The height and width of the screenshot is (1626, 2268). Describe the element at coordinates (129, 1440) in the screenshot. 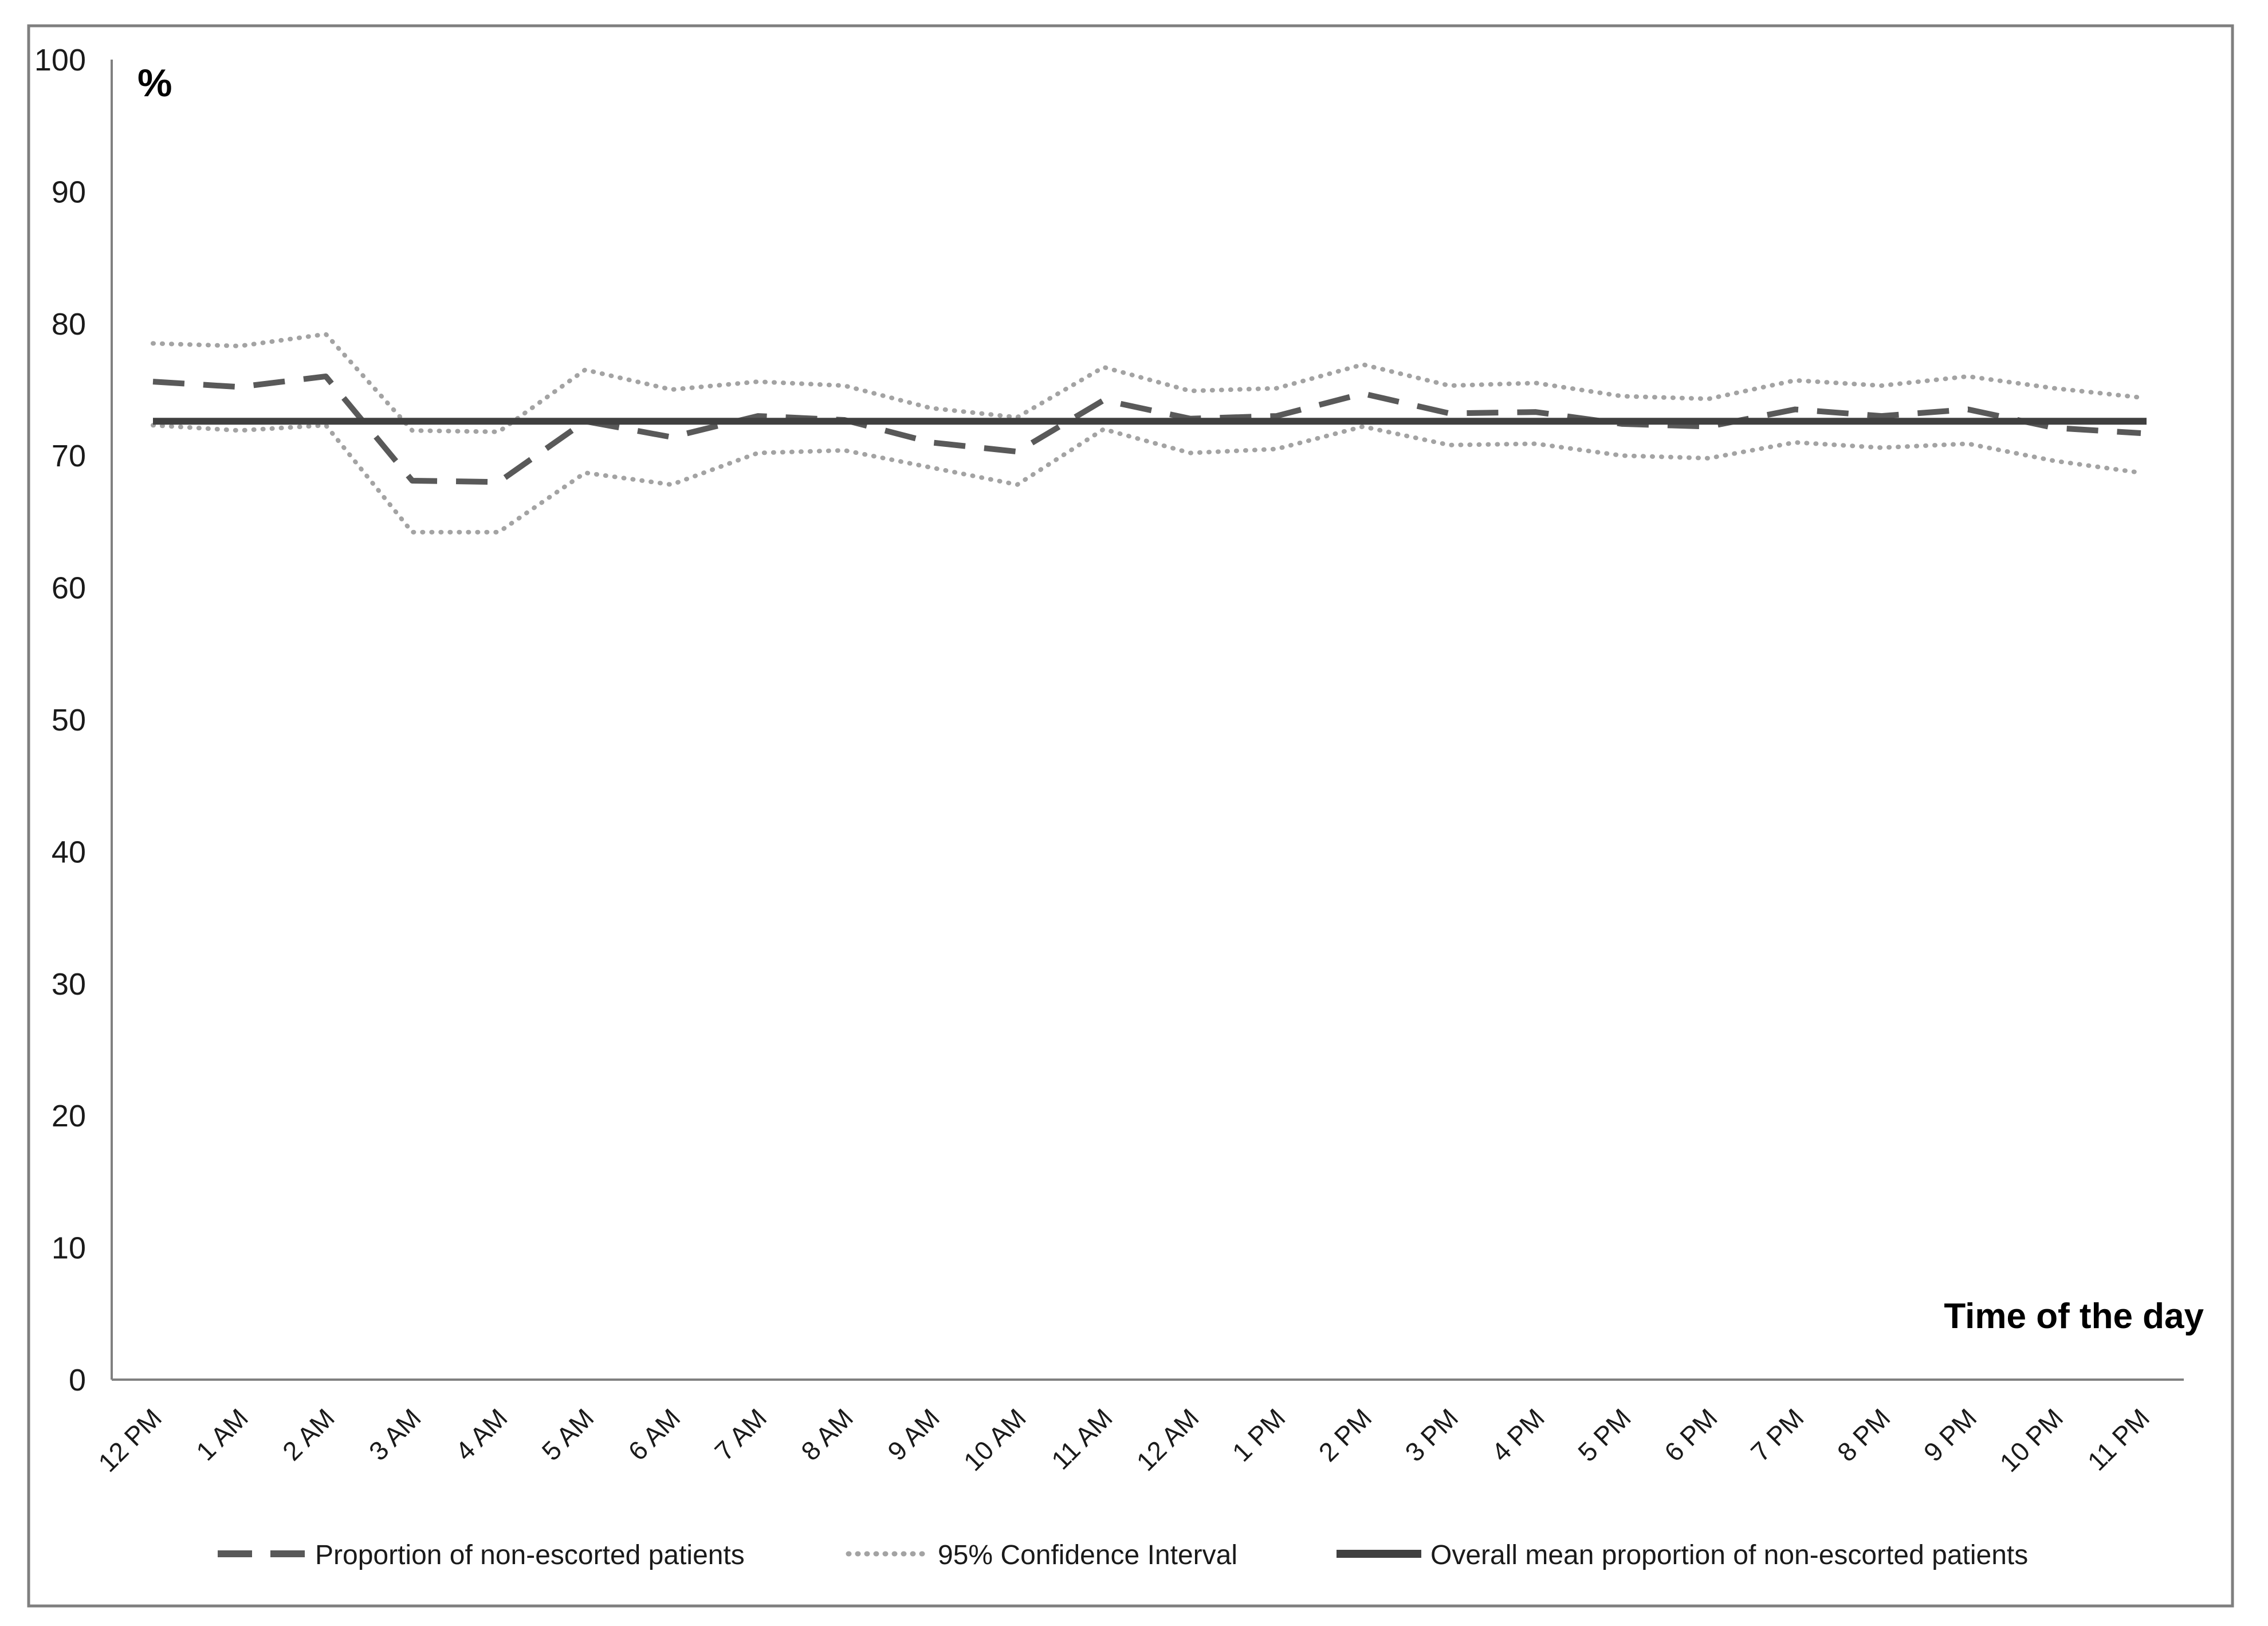

I see `x-tick-label: 12 PM` at that location.